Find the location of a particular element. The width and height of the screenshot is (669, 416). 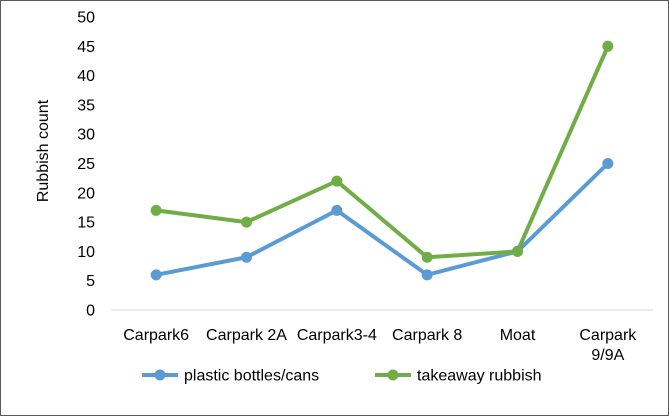

y-axis-ticks: 0 5 10 15 20 25 30 35 40 45 50 is located at coordinates (86, 165).